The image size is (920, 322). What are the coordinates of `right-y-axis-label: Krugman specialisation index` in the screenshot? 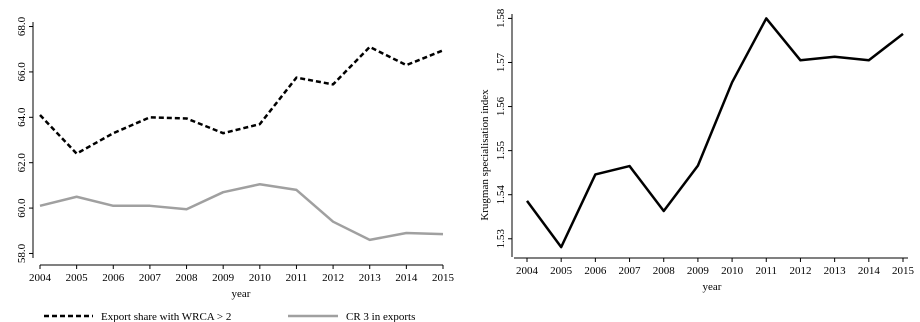 It's located at (485, 155).